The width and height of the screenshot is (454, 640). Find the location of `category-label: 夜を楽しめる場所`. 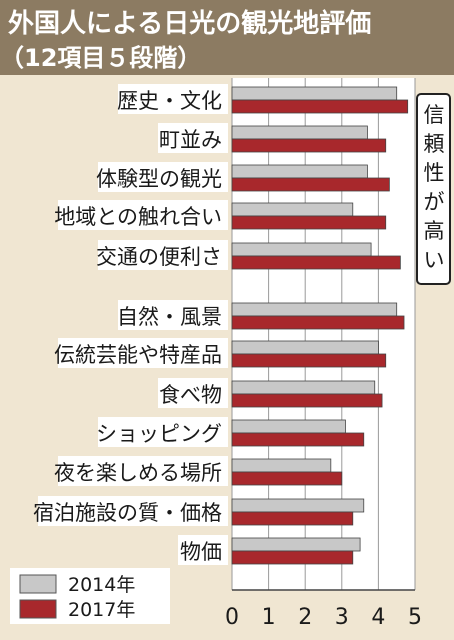

category-label: 夜を楽しめる場所 is located at coordinates (138, 473).